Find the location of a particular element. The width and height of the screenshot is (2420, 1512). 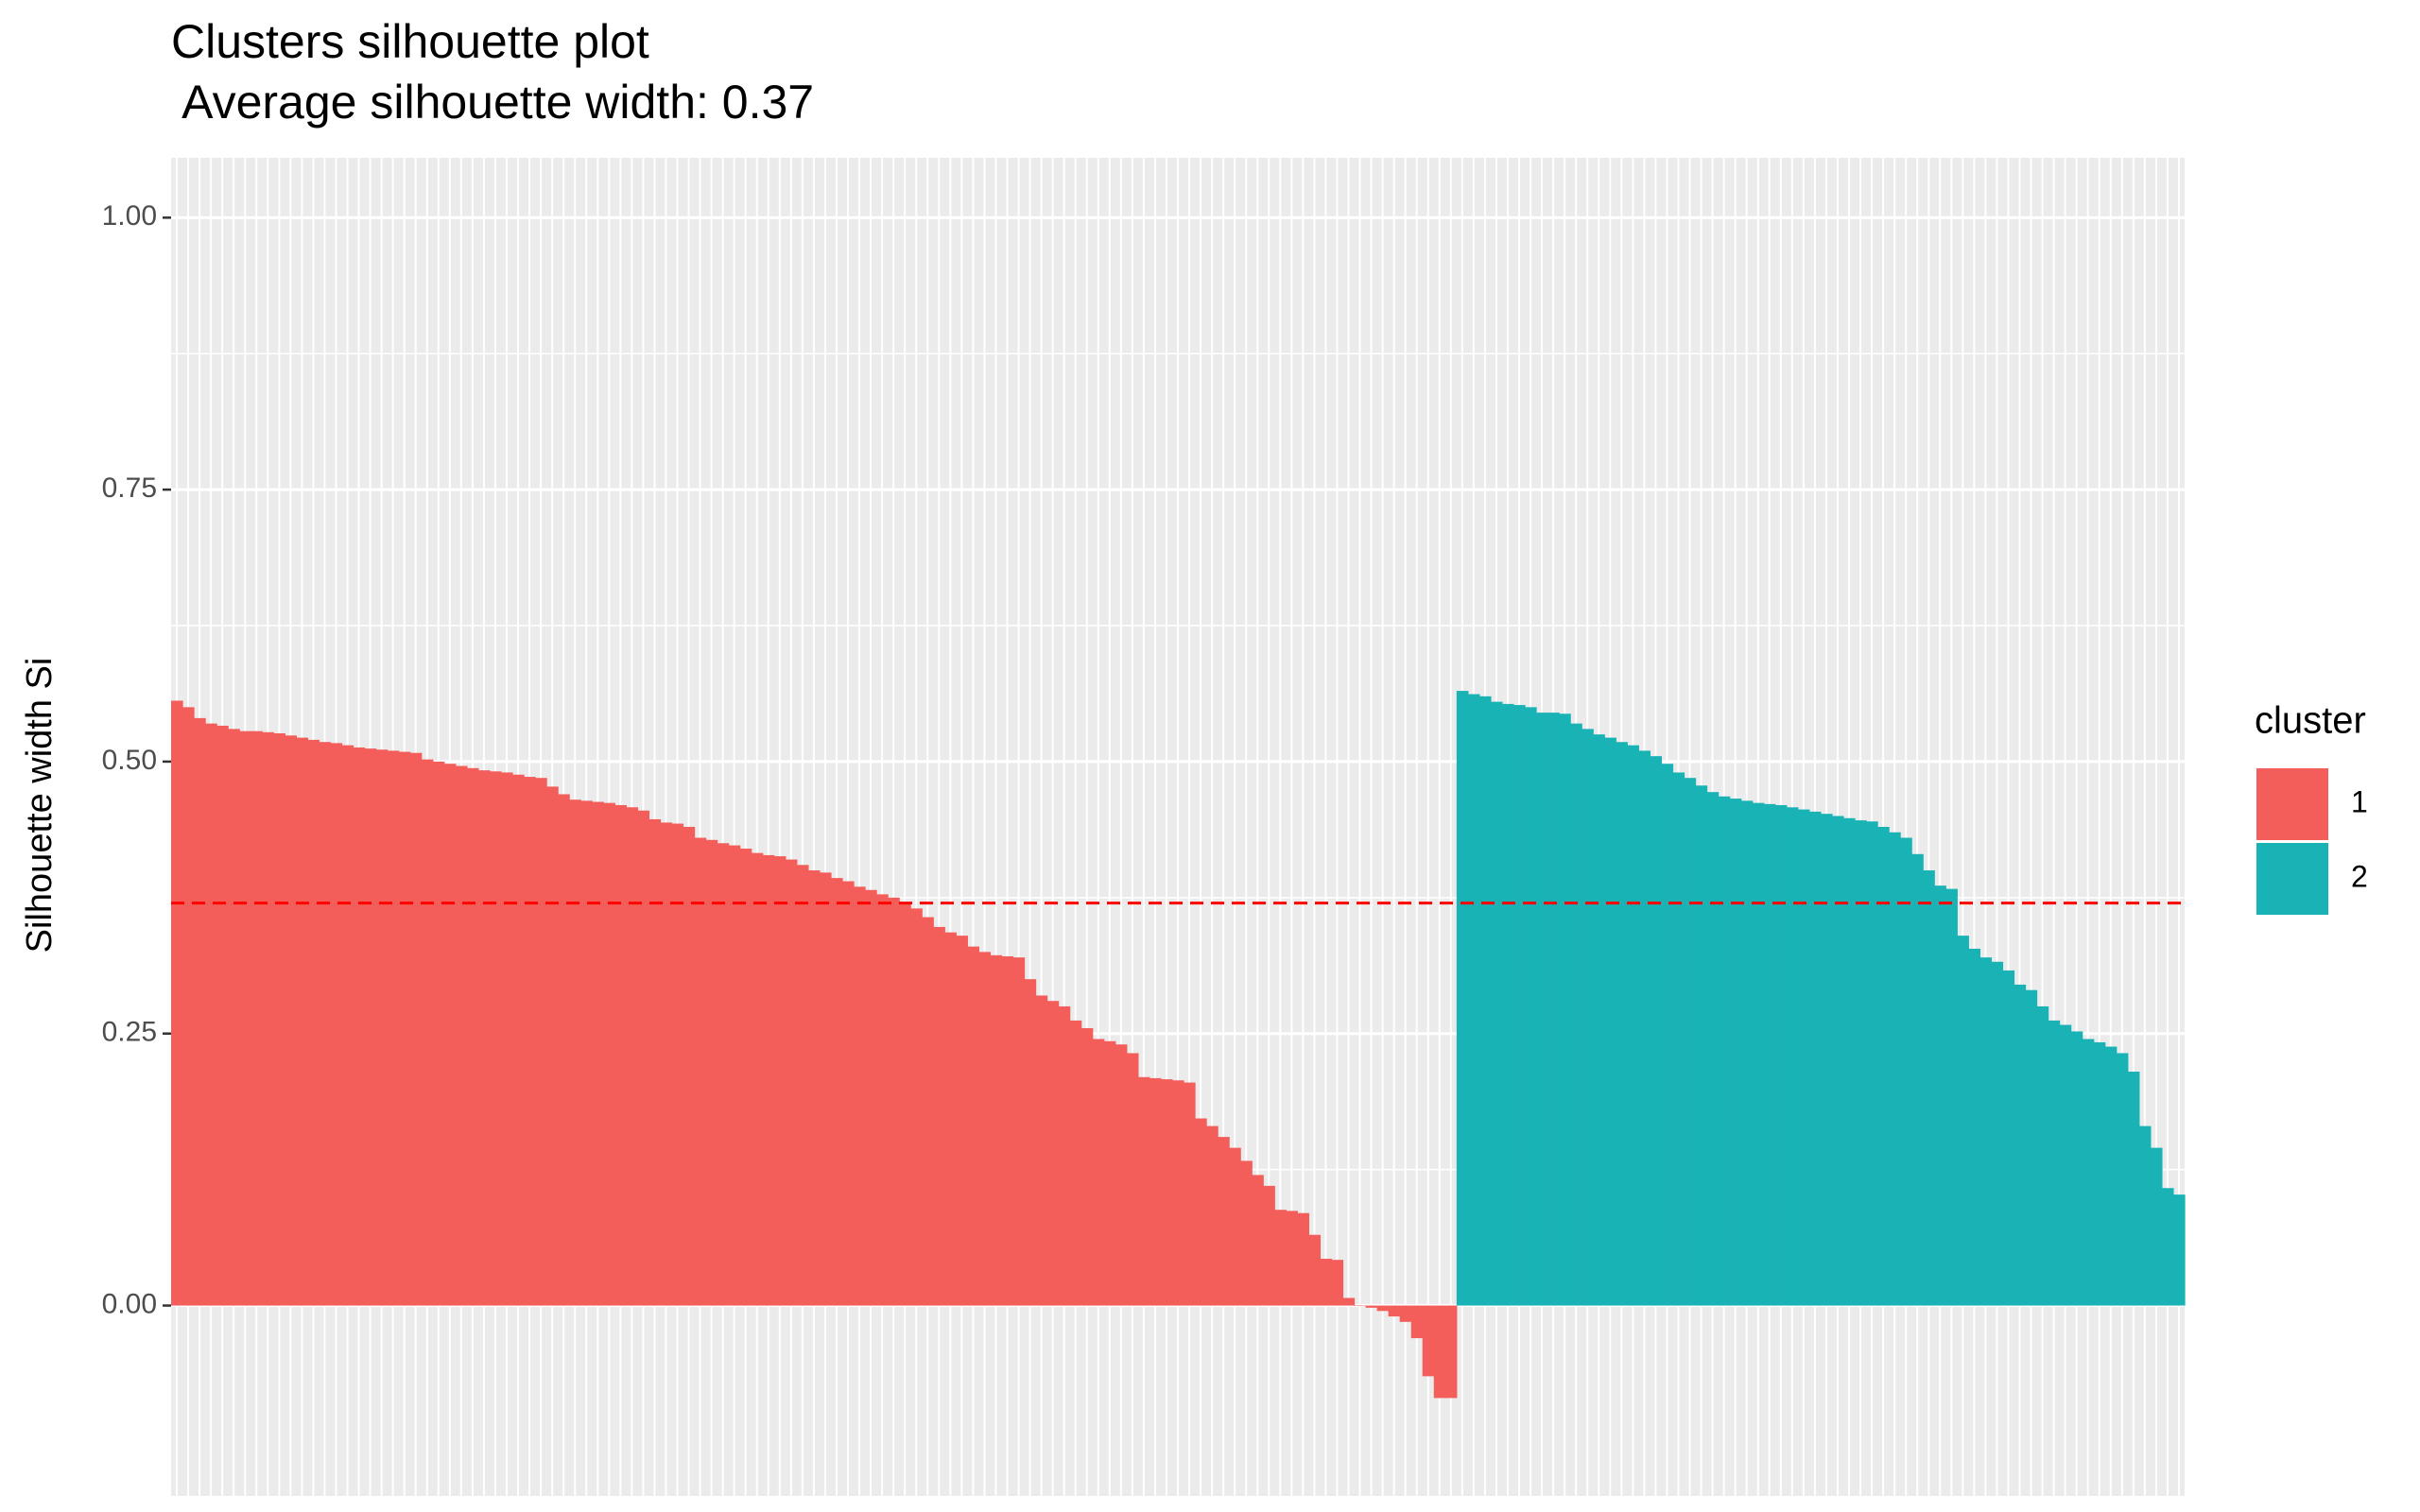

chart-title: Clusters silhouette plot is located at coordinates (410, 41).